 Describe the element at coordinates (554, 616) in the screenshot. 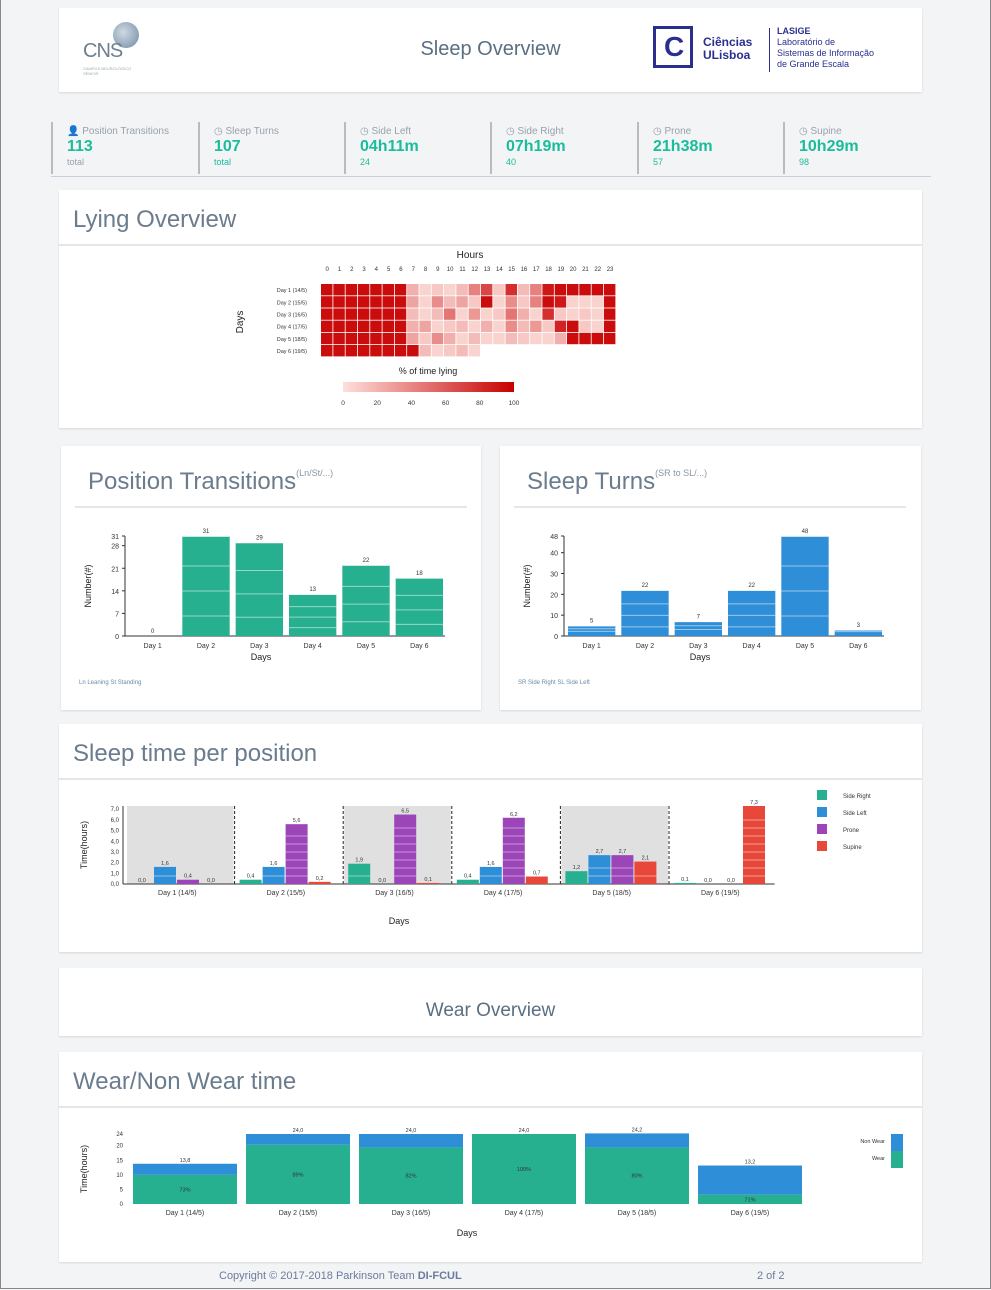

I see `y-tick-label: 10` at that location.